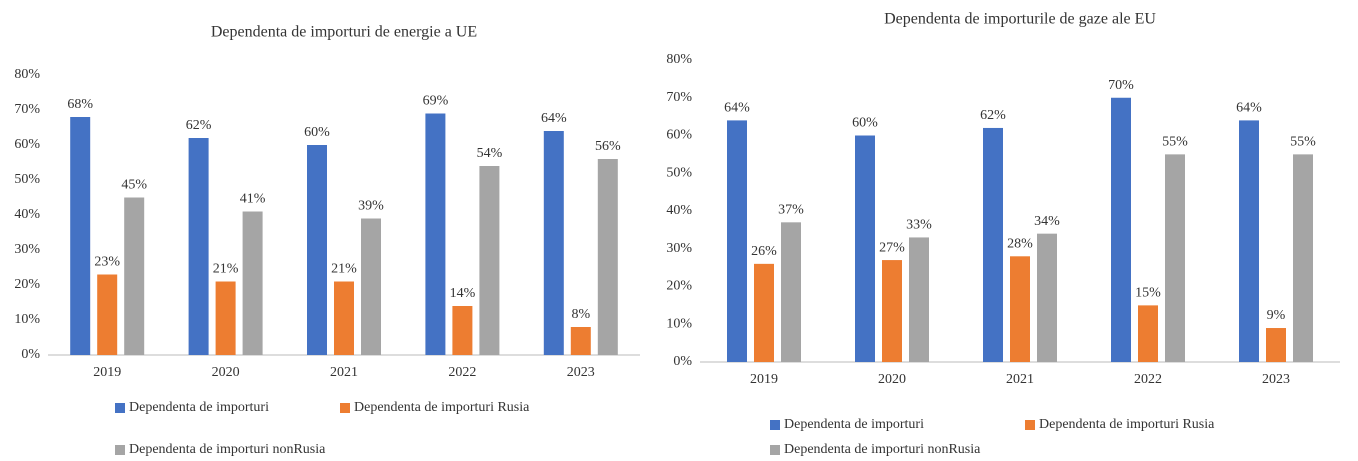 The height and width of the screenshot is (461, 1358). Describe the element at coordinates (764, 251) in the screenshot. I see `data-label: 26%` at that location.